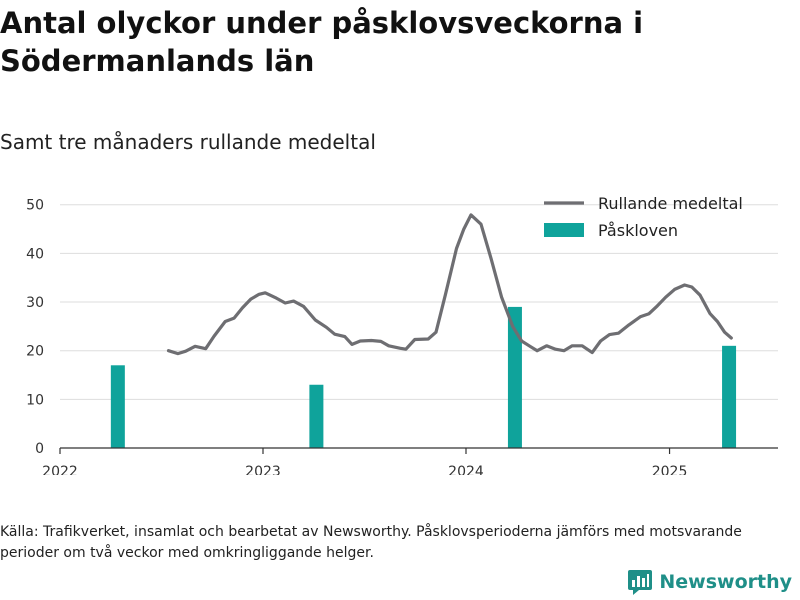 This screenshot has width=800, height=600. Describe the element at coordinates (364, 469) in the screenshot. I see `x-axis-tick-labels: 2022 2023 2024 2025` at that location.